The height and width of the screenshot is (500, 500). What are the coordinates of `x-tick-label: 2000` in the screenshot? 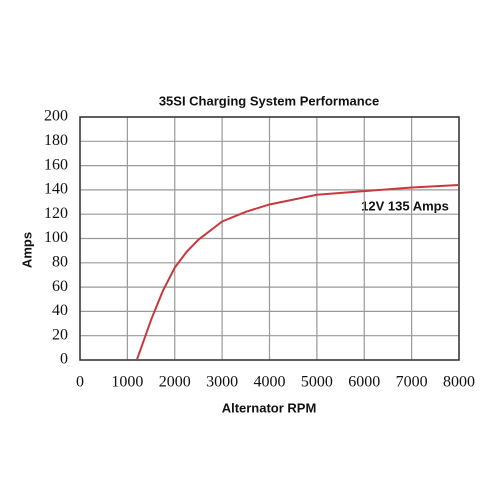 It's located at (175, 382).